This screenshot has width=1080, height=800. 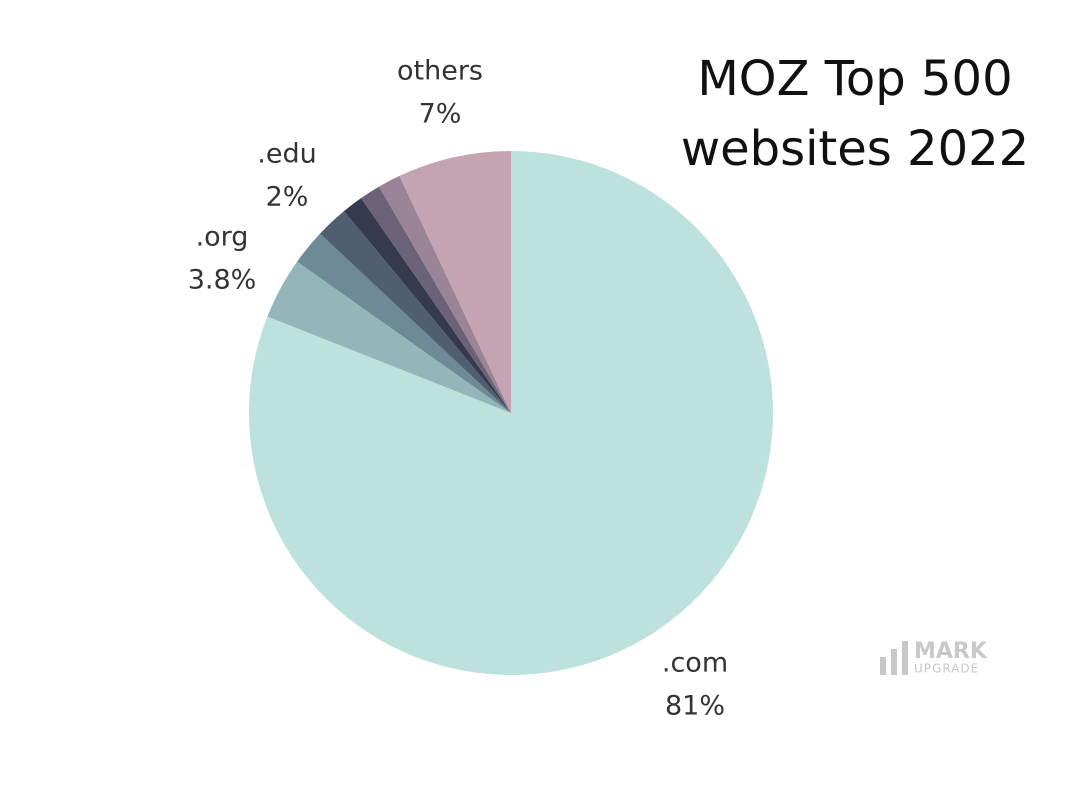 I want to click on value-label: 81%, so click(x=695, y=706).